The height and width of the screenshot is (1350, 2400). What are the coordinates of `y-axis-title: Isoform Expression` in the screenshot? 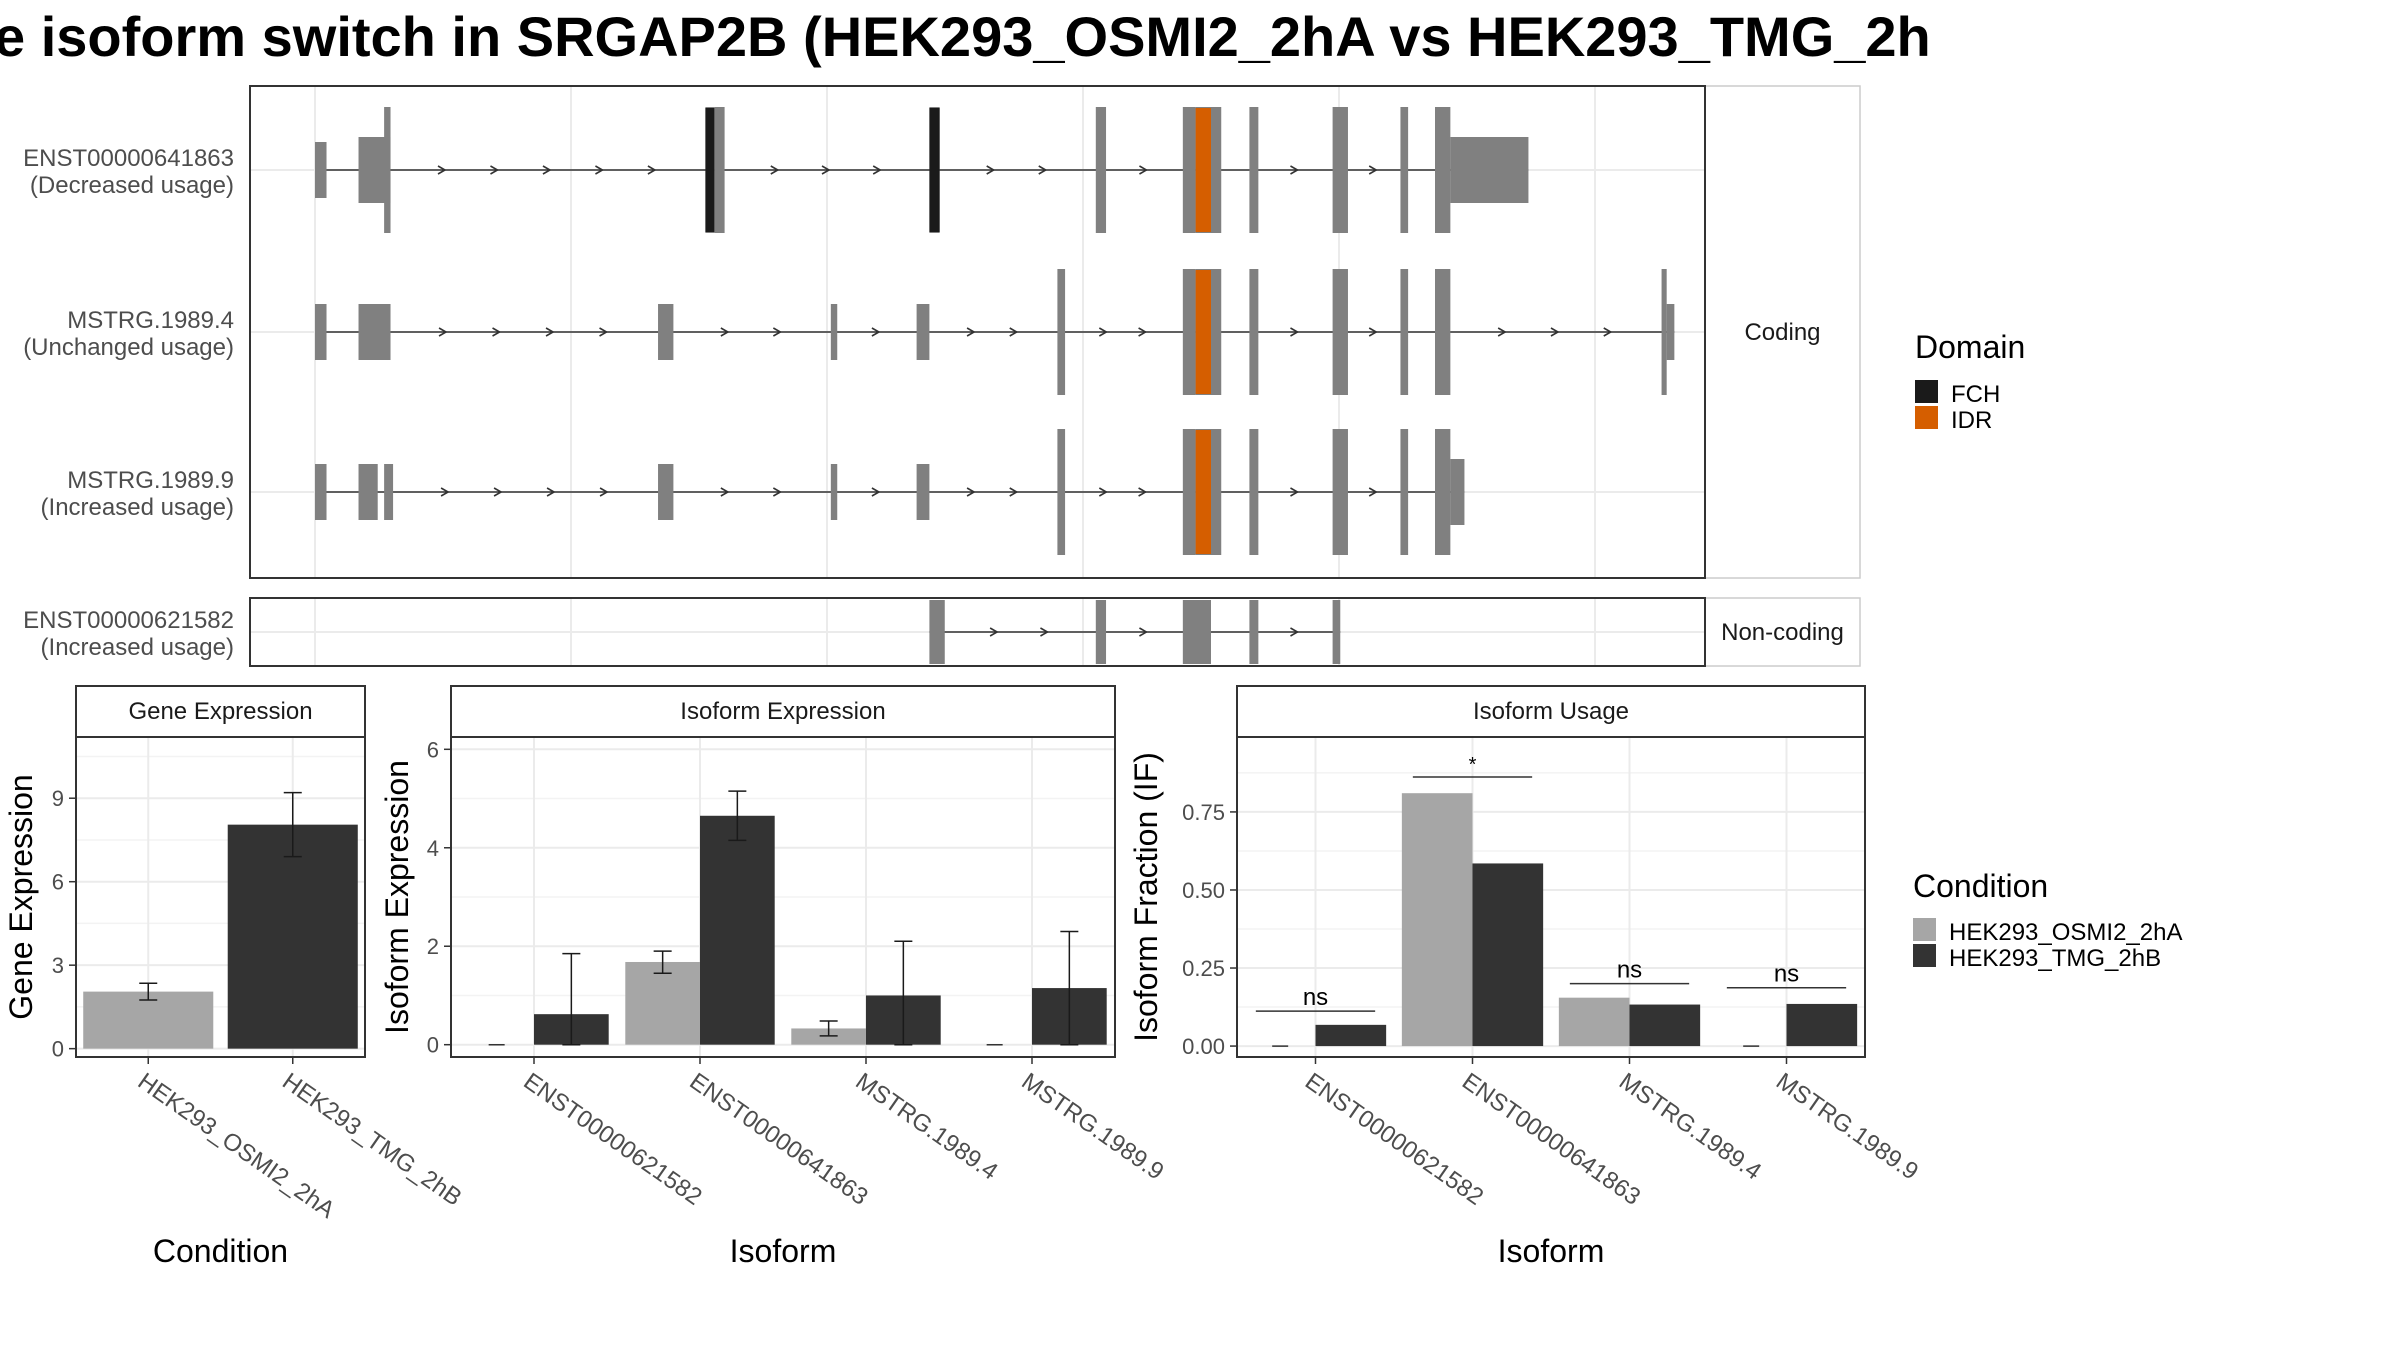 It's located at (397, 897).